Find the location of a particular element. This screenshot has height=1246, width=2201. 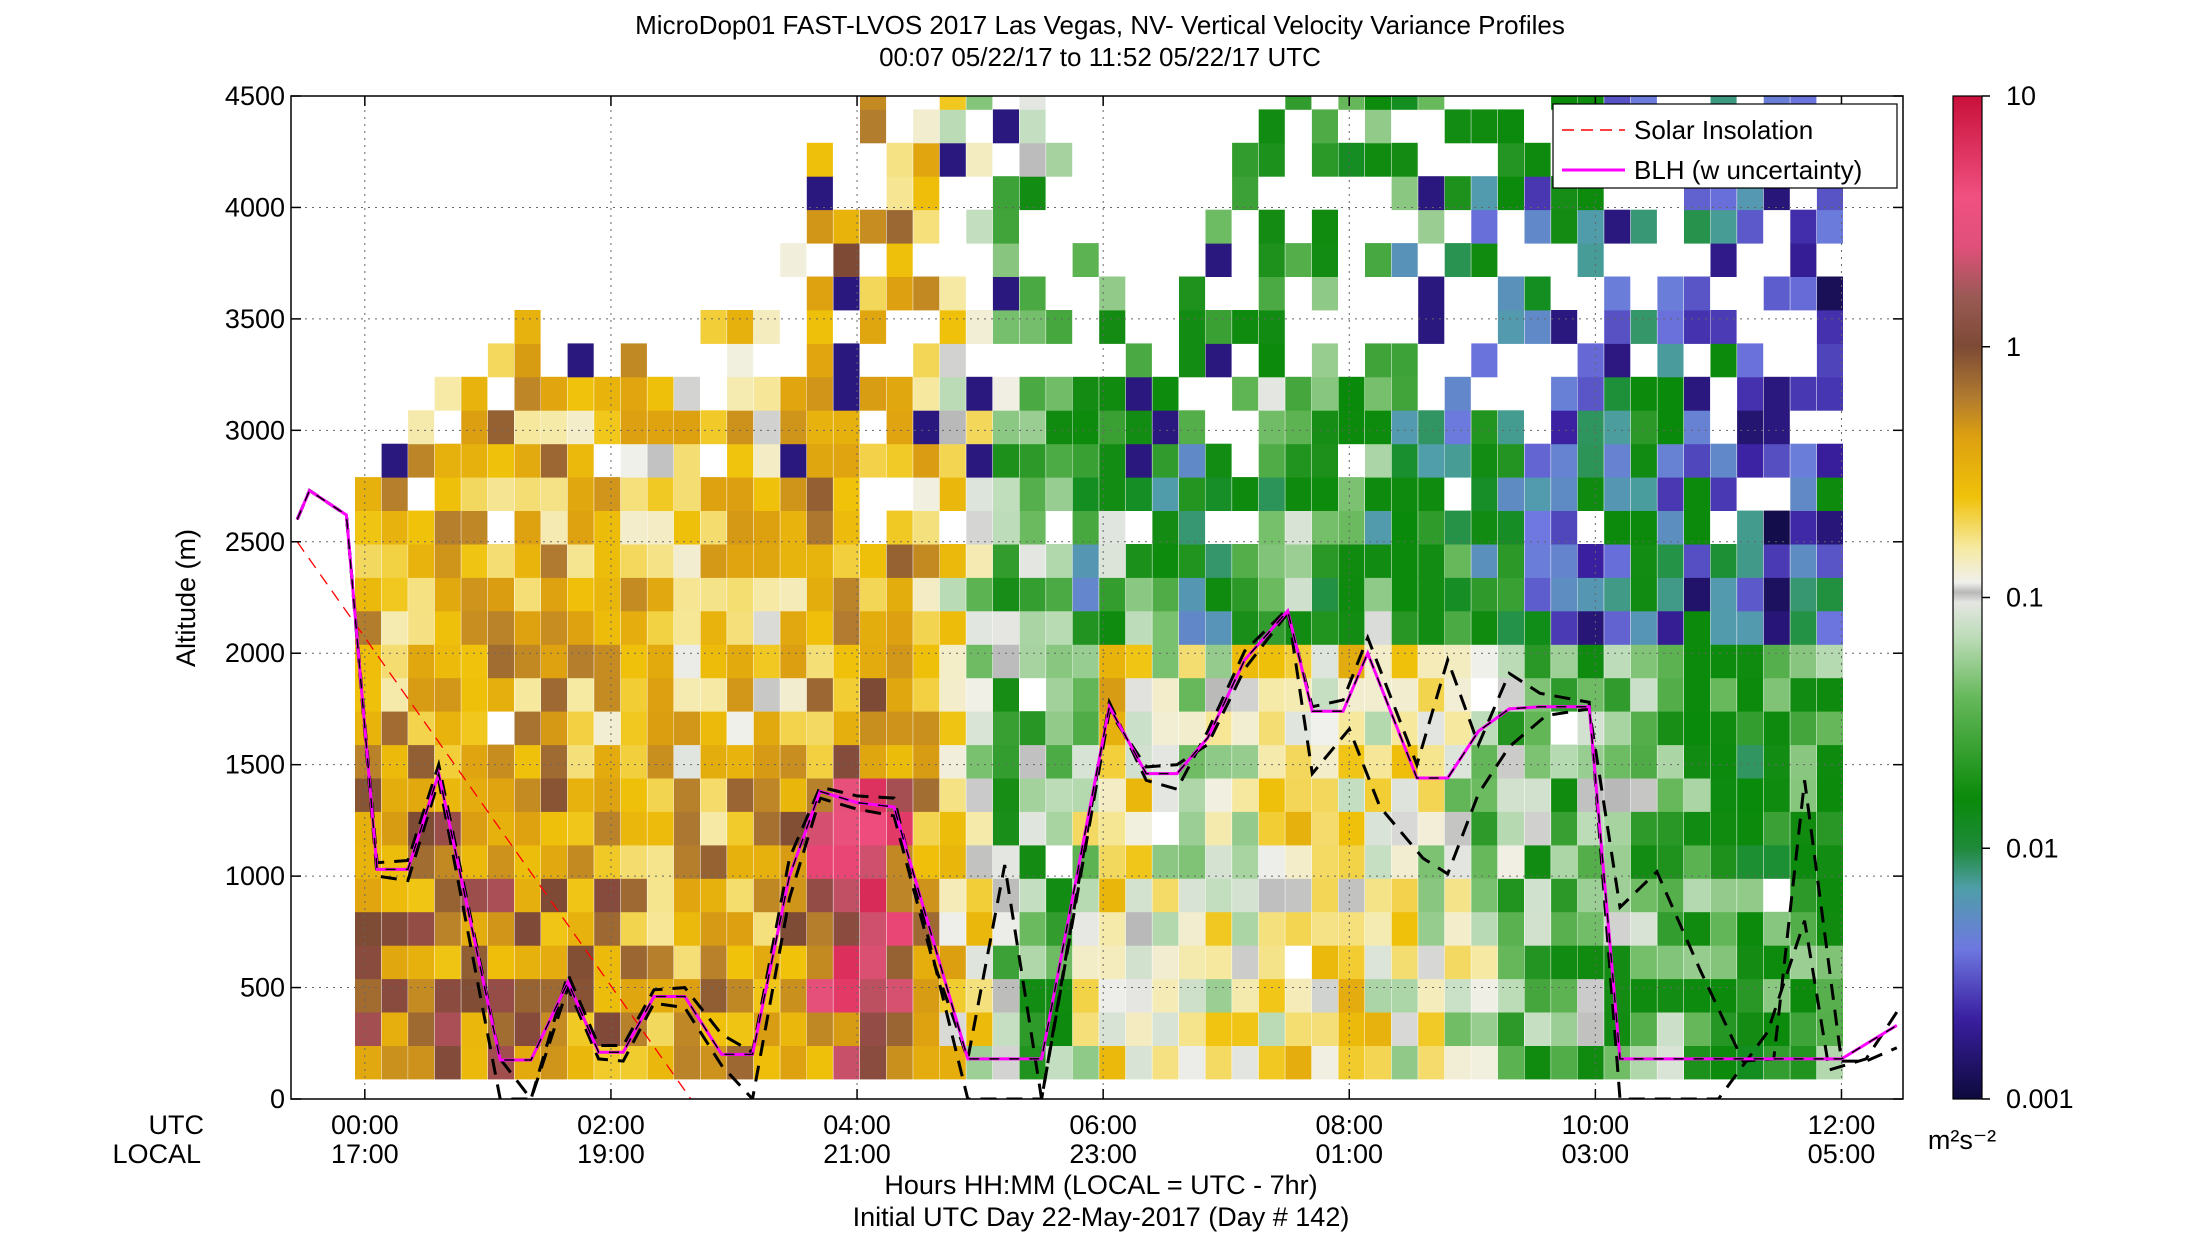

x-tick-label-local: 05:00 is located at coordinates (1842, 1154).